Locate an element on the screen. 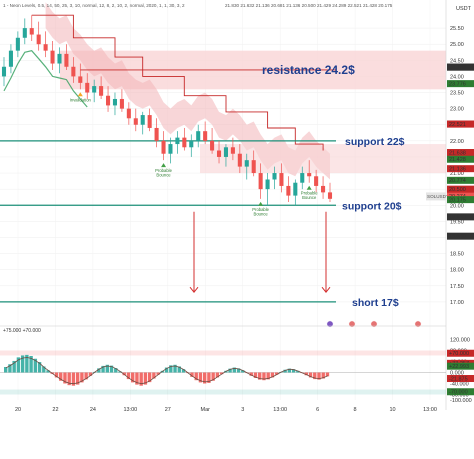 This screenshot has width=474, height=459. level-label: support 22$ is located at coordinates (375, 142).